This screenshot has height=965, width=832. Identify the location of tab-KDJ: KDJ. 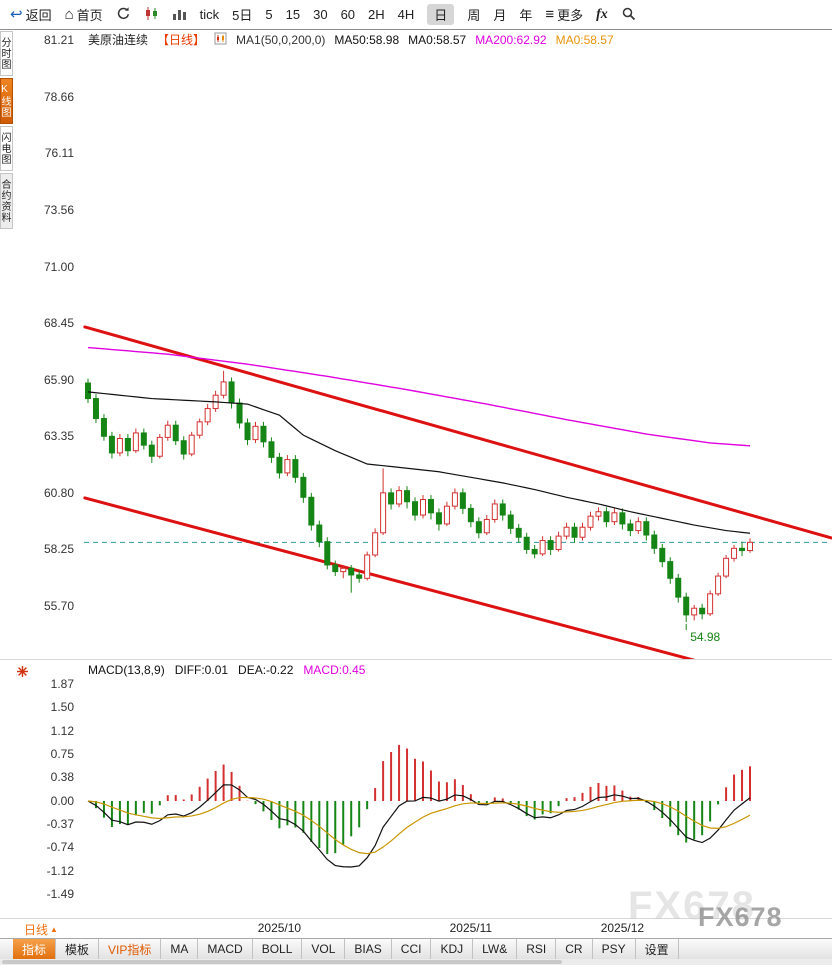
(452, 949).